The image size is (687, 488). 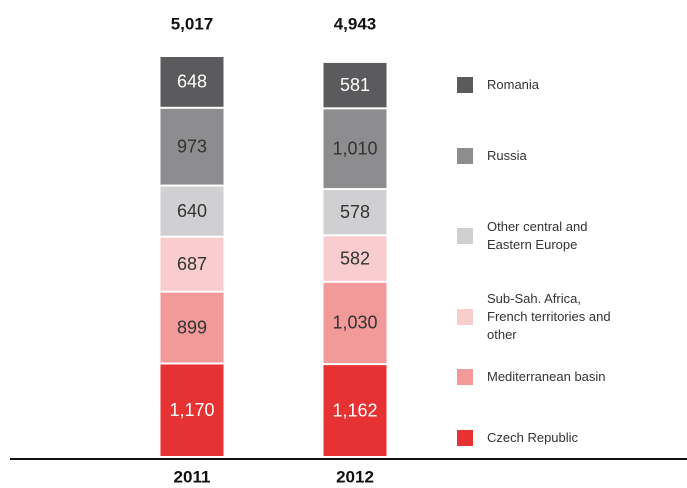 What do you see at coordinates (355, 476) in the screenshot?
I see `x-tick-label: 2012` at bounding box center [355, 476].